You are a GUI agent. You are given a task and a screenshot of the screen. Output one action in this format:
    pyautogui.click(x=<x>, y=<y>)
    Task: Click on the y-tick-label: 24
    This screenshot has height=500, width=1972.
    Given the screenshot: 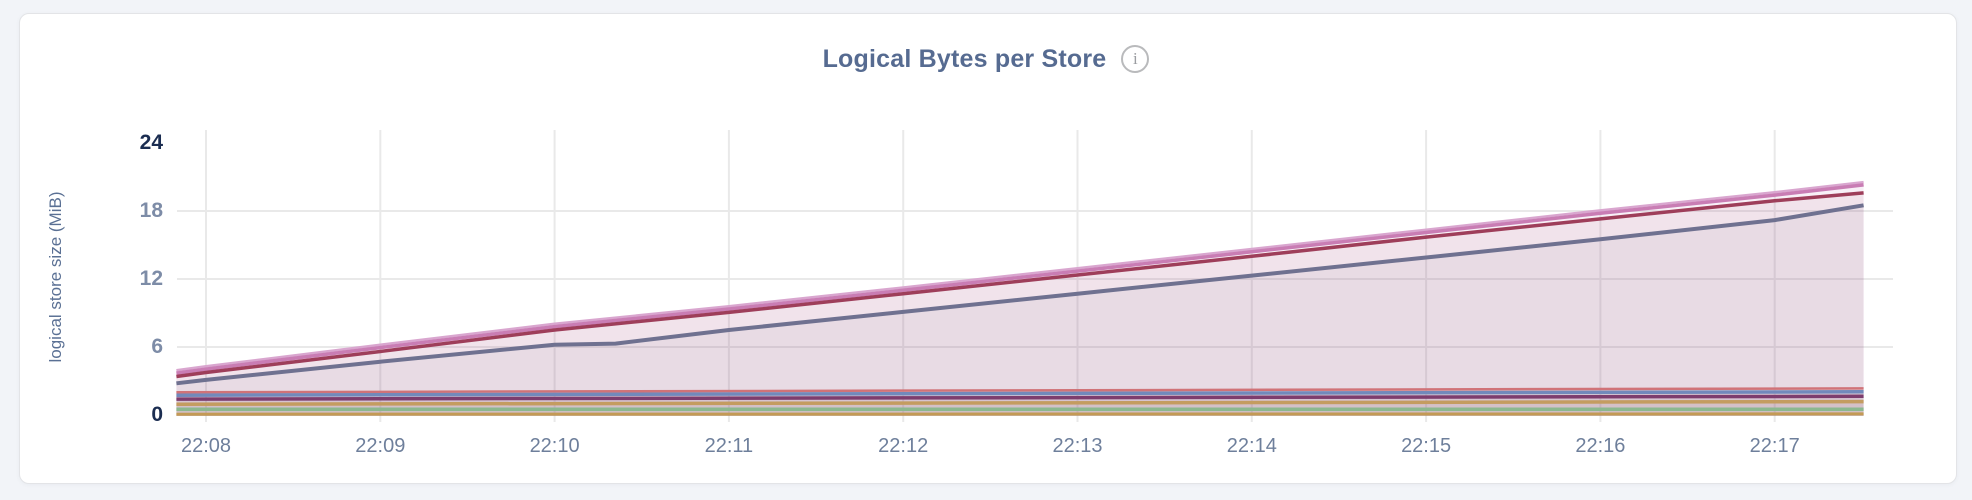 What is the action you would take?
    pyautogui.click(x=151, y=142)
    